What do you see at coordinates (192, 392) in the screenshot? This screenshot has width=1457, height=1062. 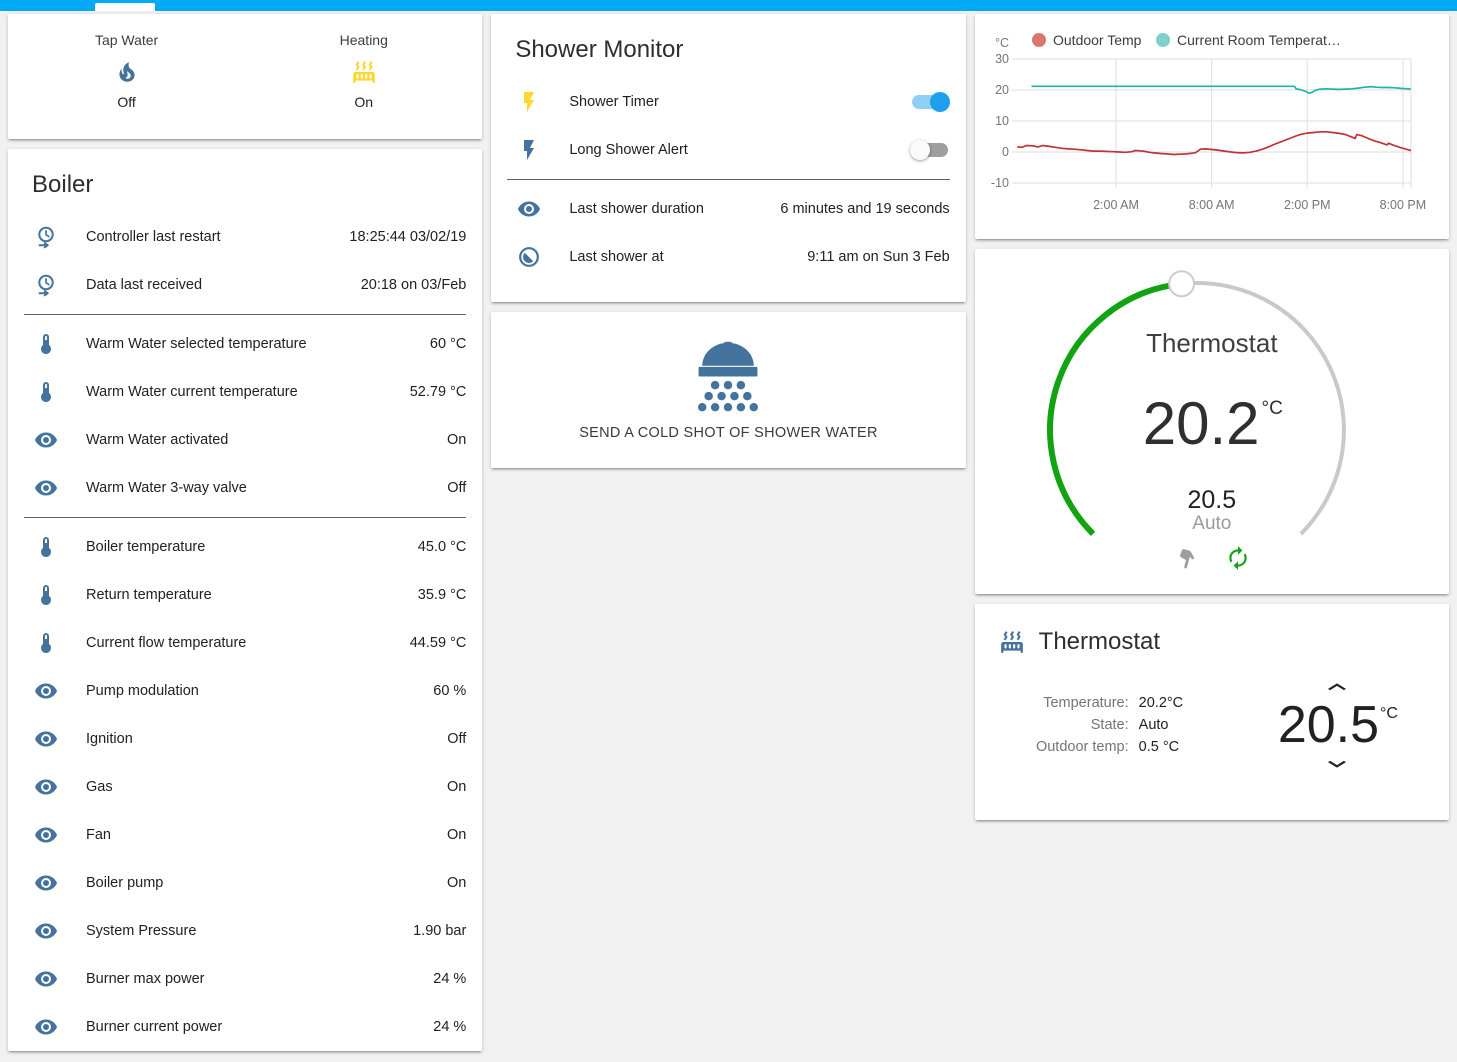 I see `entity-name: Warm Water current temperature` at bounding box center [192, 392].